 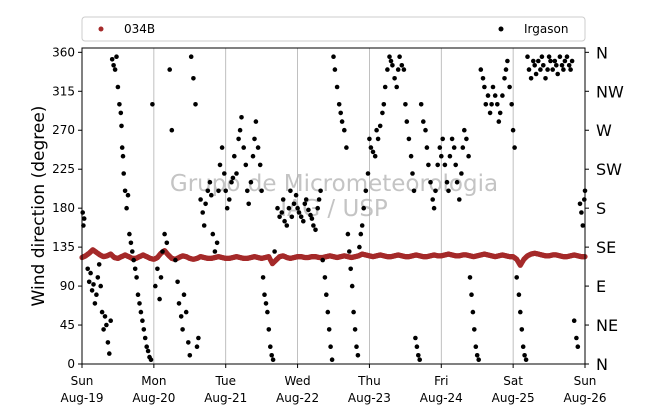 What do you see at coordinates (441, 398) in the screenshot?
I see `xtick-date-5: Aug-24` at bounding box center [441, 398].